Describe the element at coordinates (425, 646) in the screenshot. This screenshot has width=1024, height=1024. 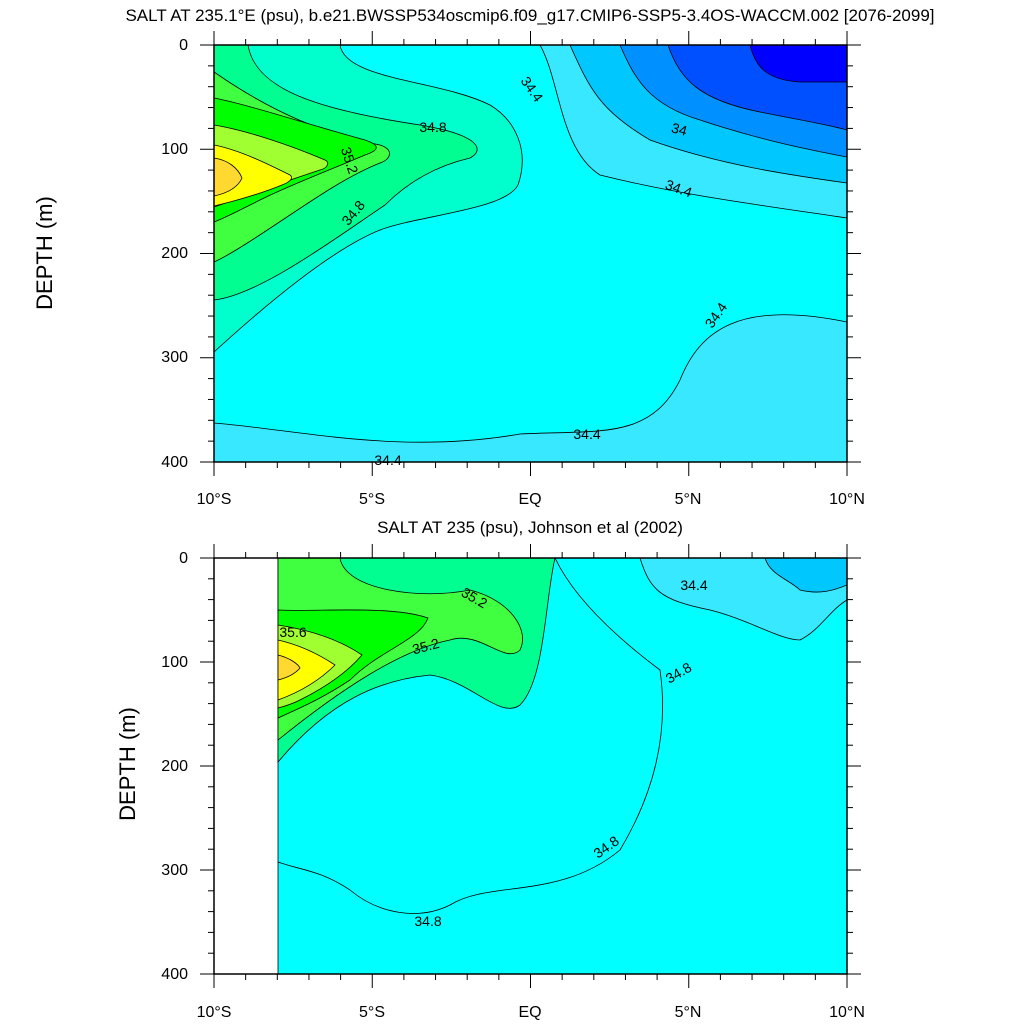
I see `contour-label: 35.2` at that location.